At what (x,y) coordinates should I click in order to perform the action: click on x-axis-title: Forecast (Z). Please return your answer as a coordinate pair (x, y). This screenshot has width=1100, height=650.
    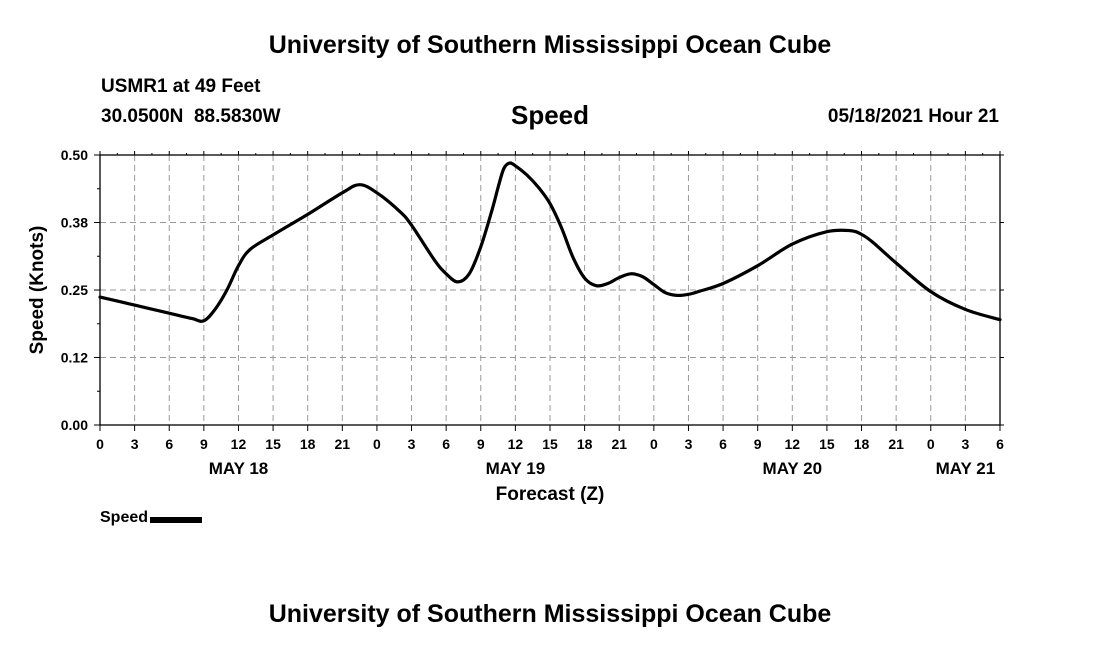
    Looking at the image, I should click on (550, 494).